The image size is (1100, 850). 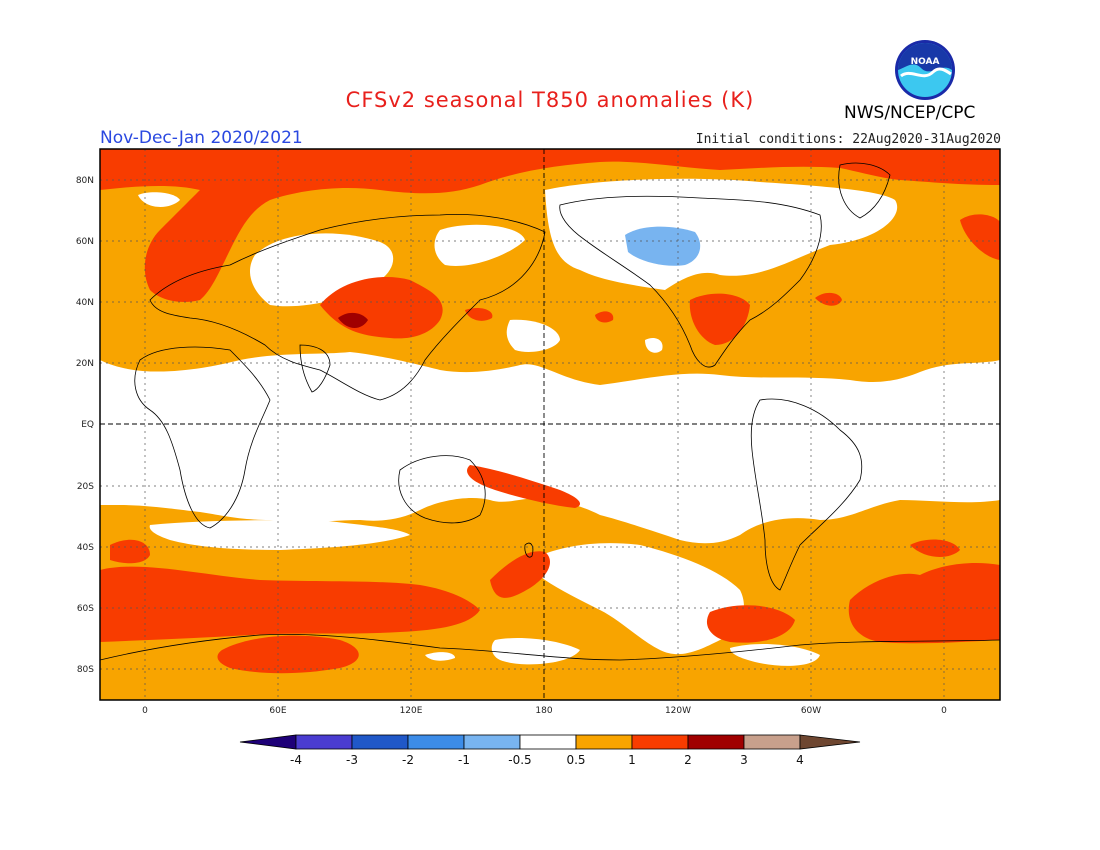 I want to click on anomaly-2-3-region, so click(x=353, y=320).